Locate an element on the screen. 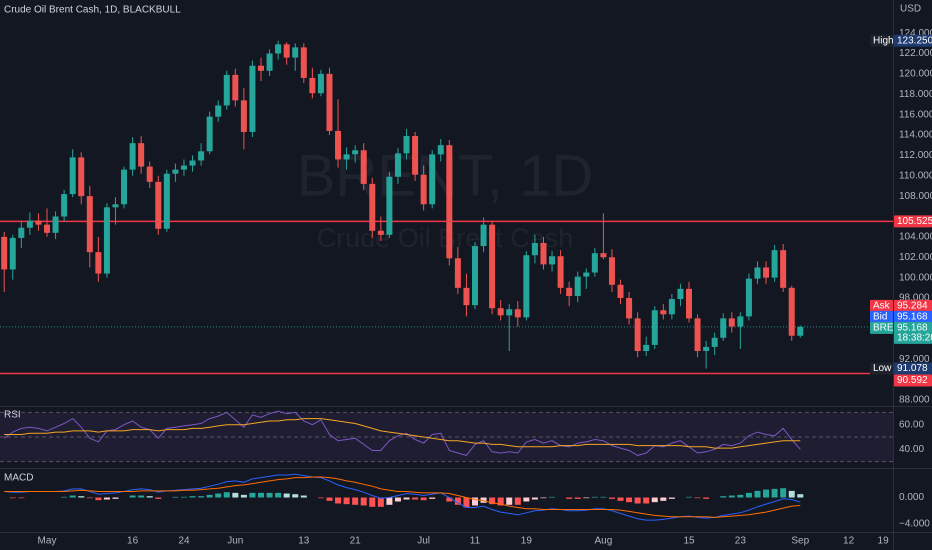  price-badge-text: 95.168 is located at coordinates (912, 328).